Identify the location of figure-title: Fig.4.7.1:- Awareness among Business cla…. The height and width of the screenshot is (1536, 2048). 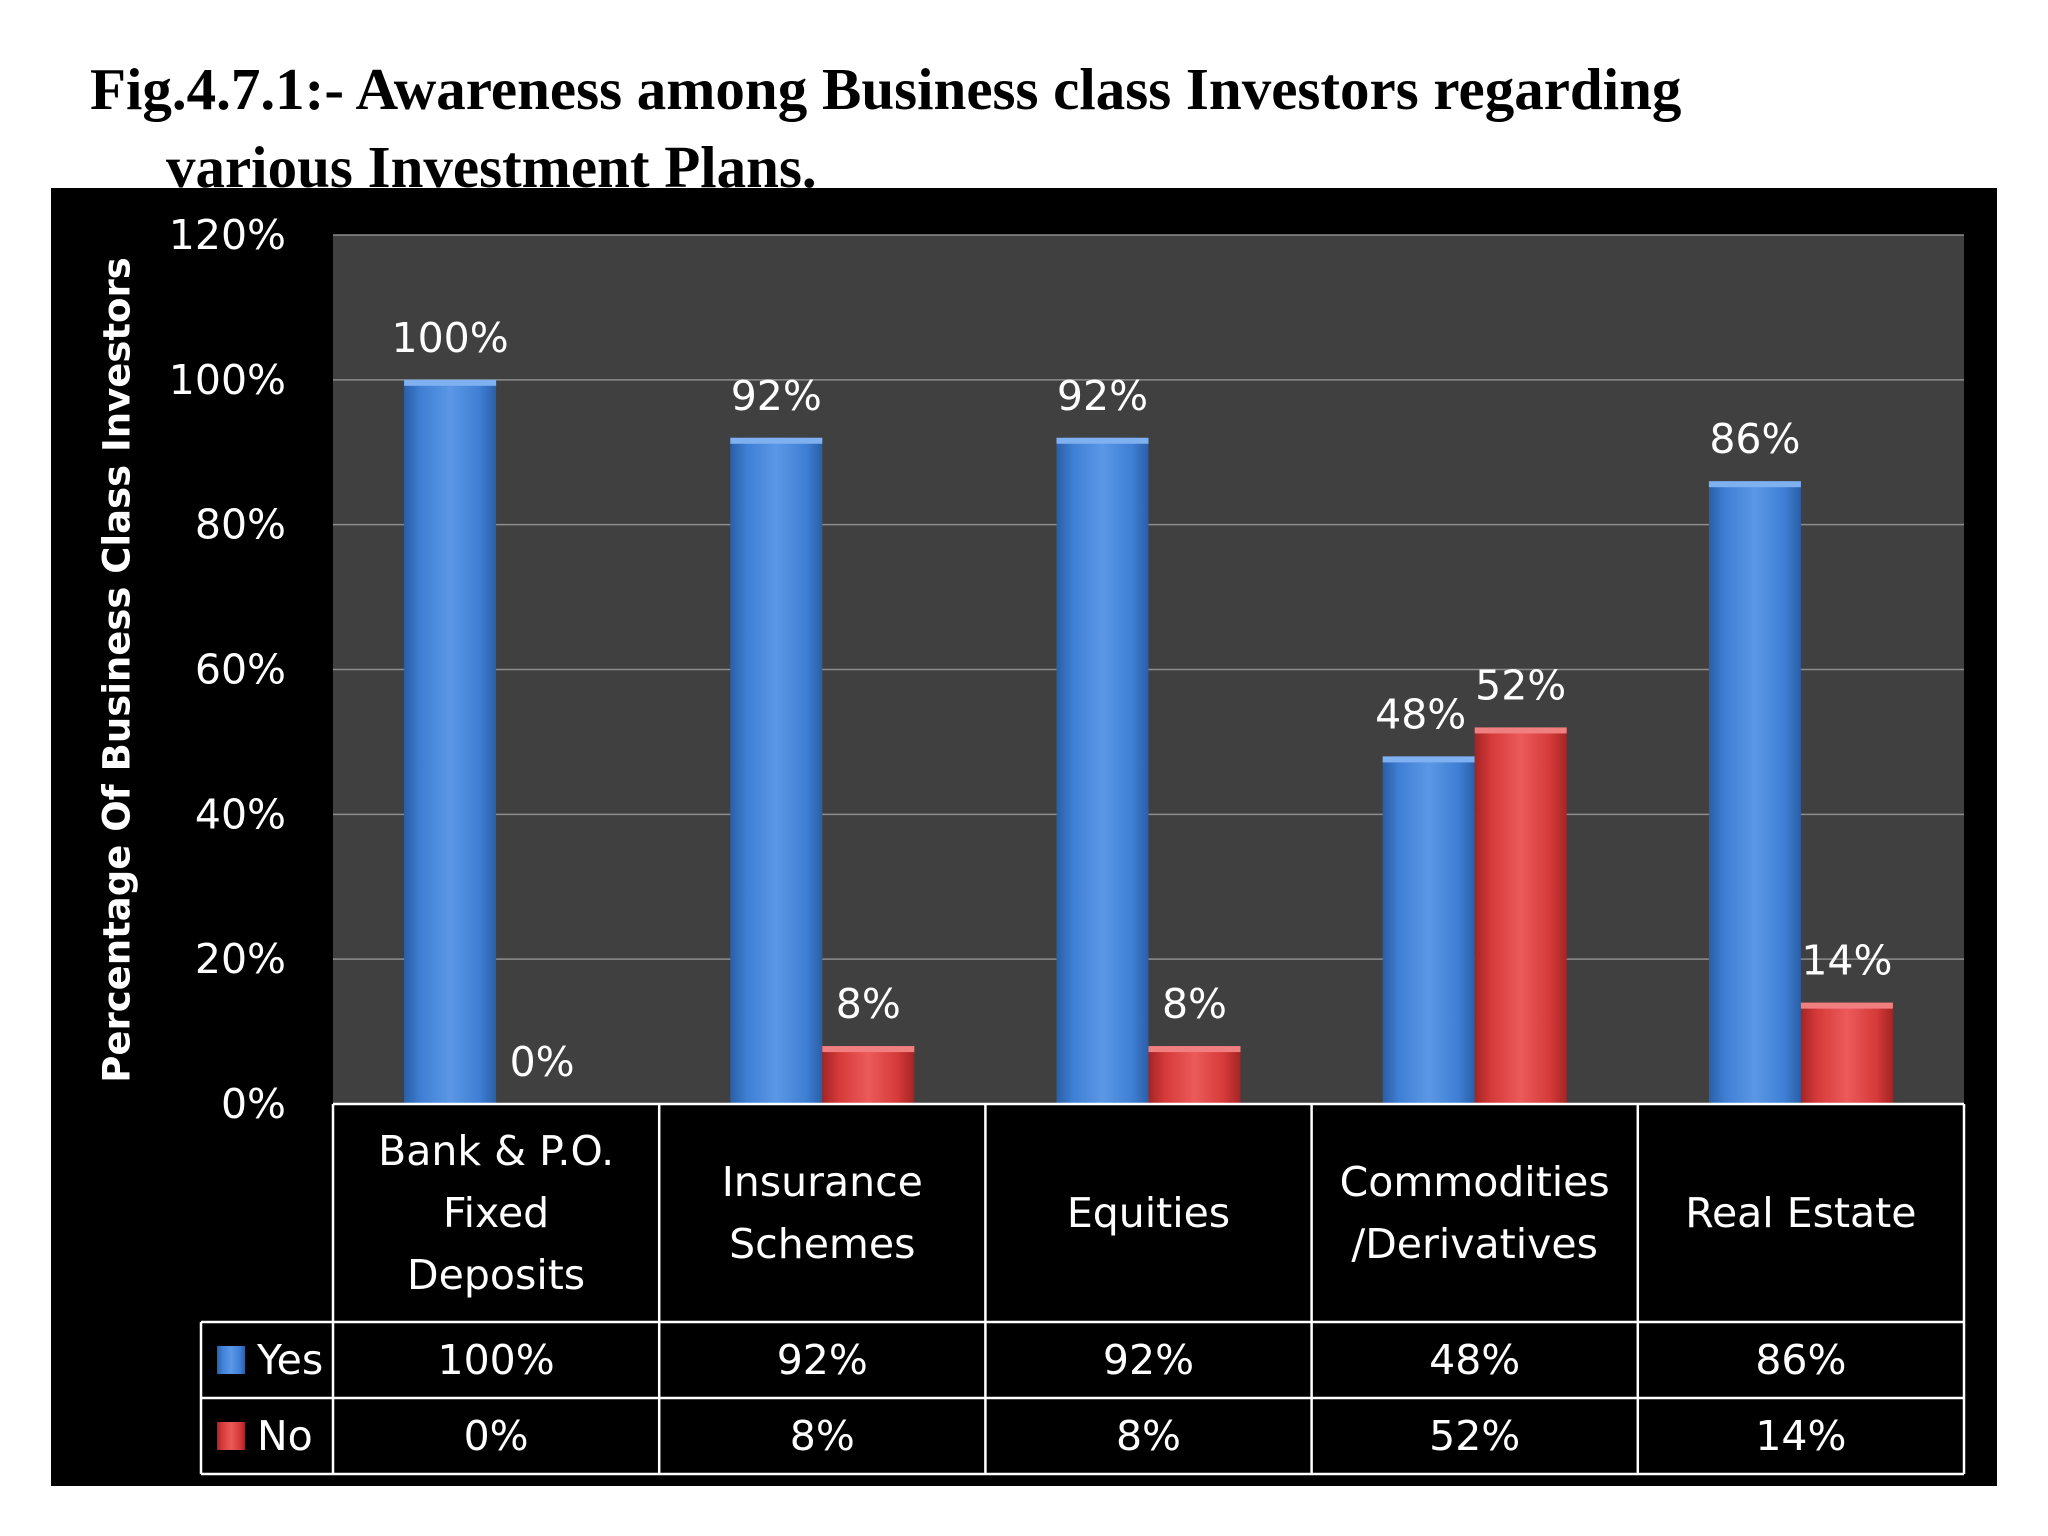
(1040, 128).